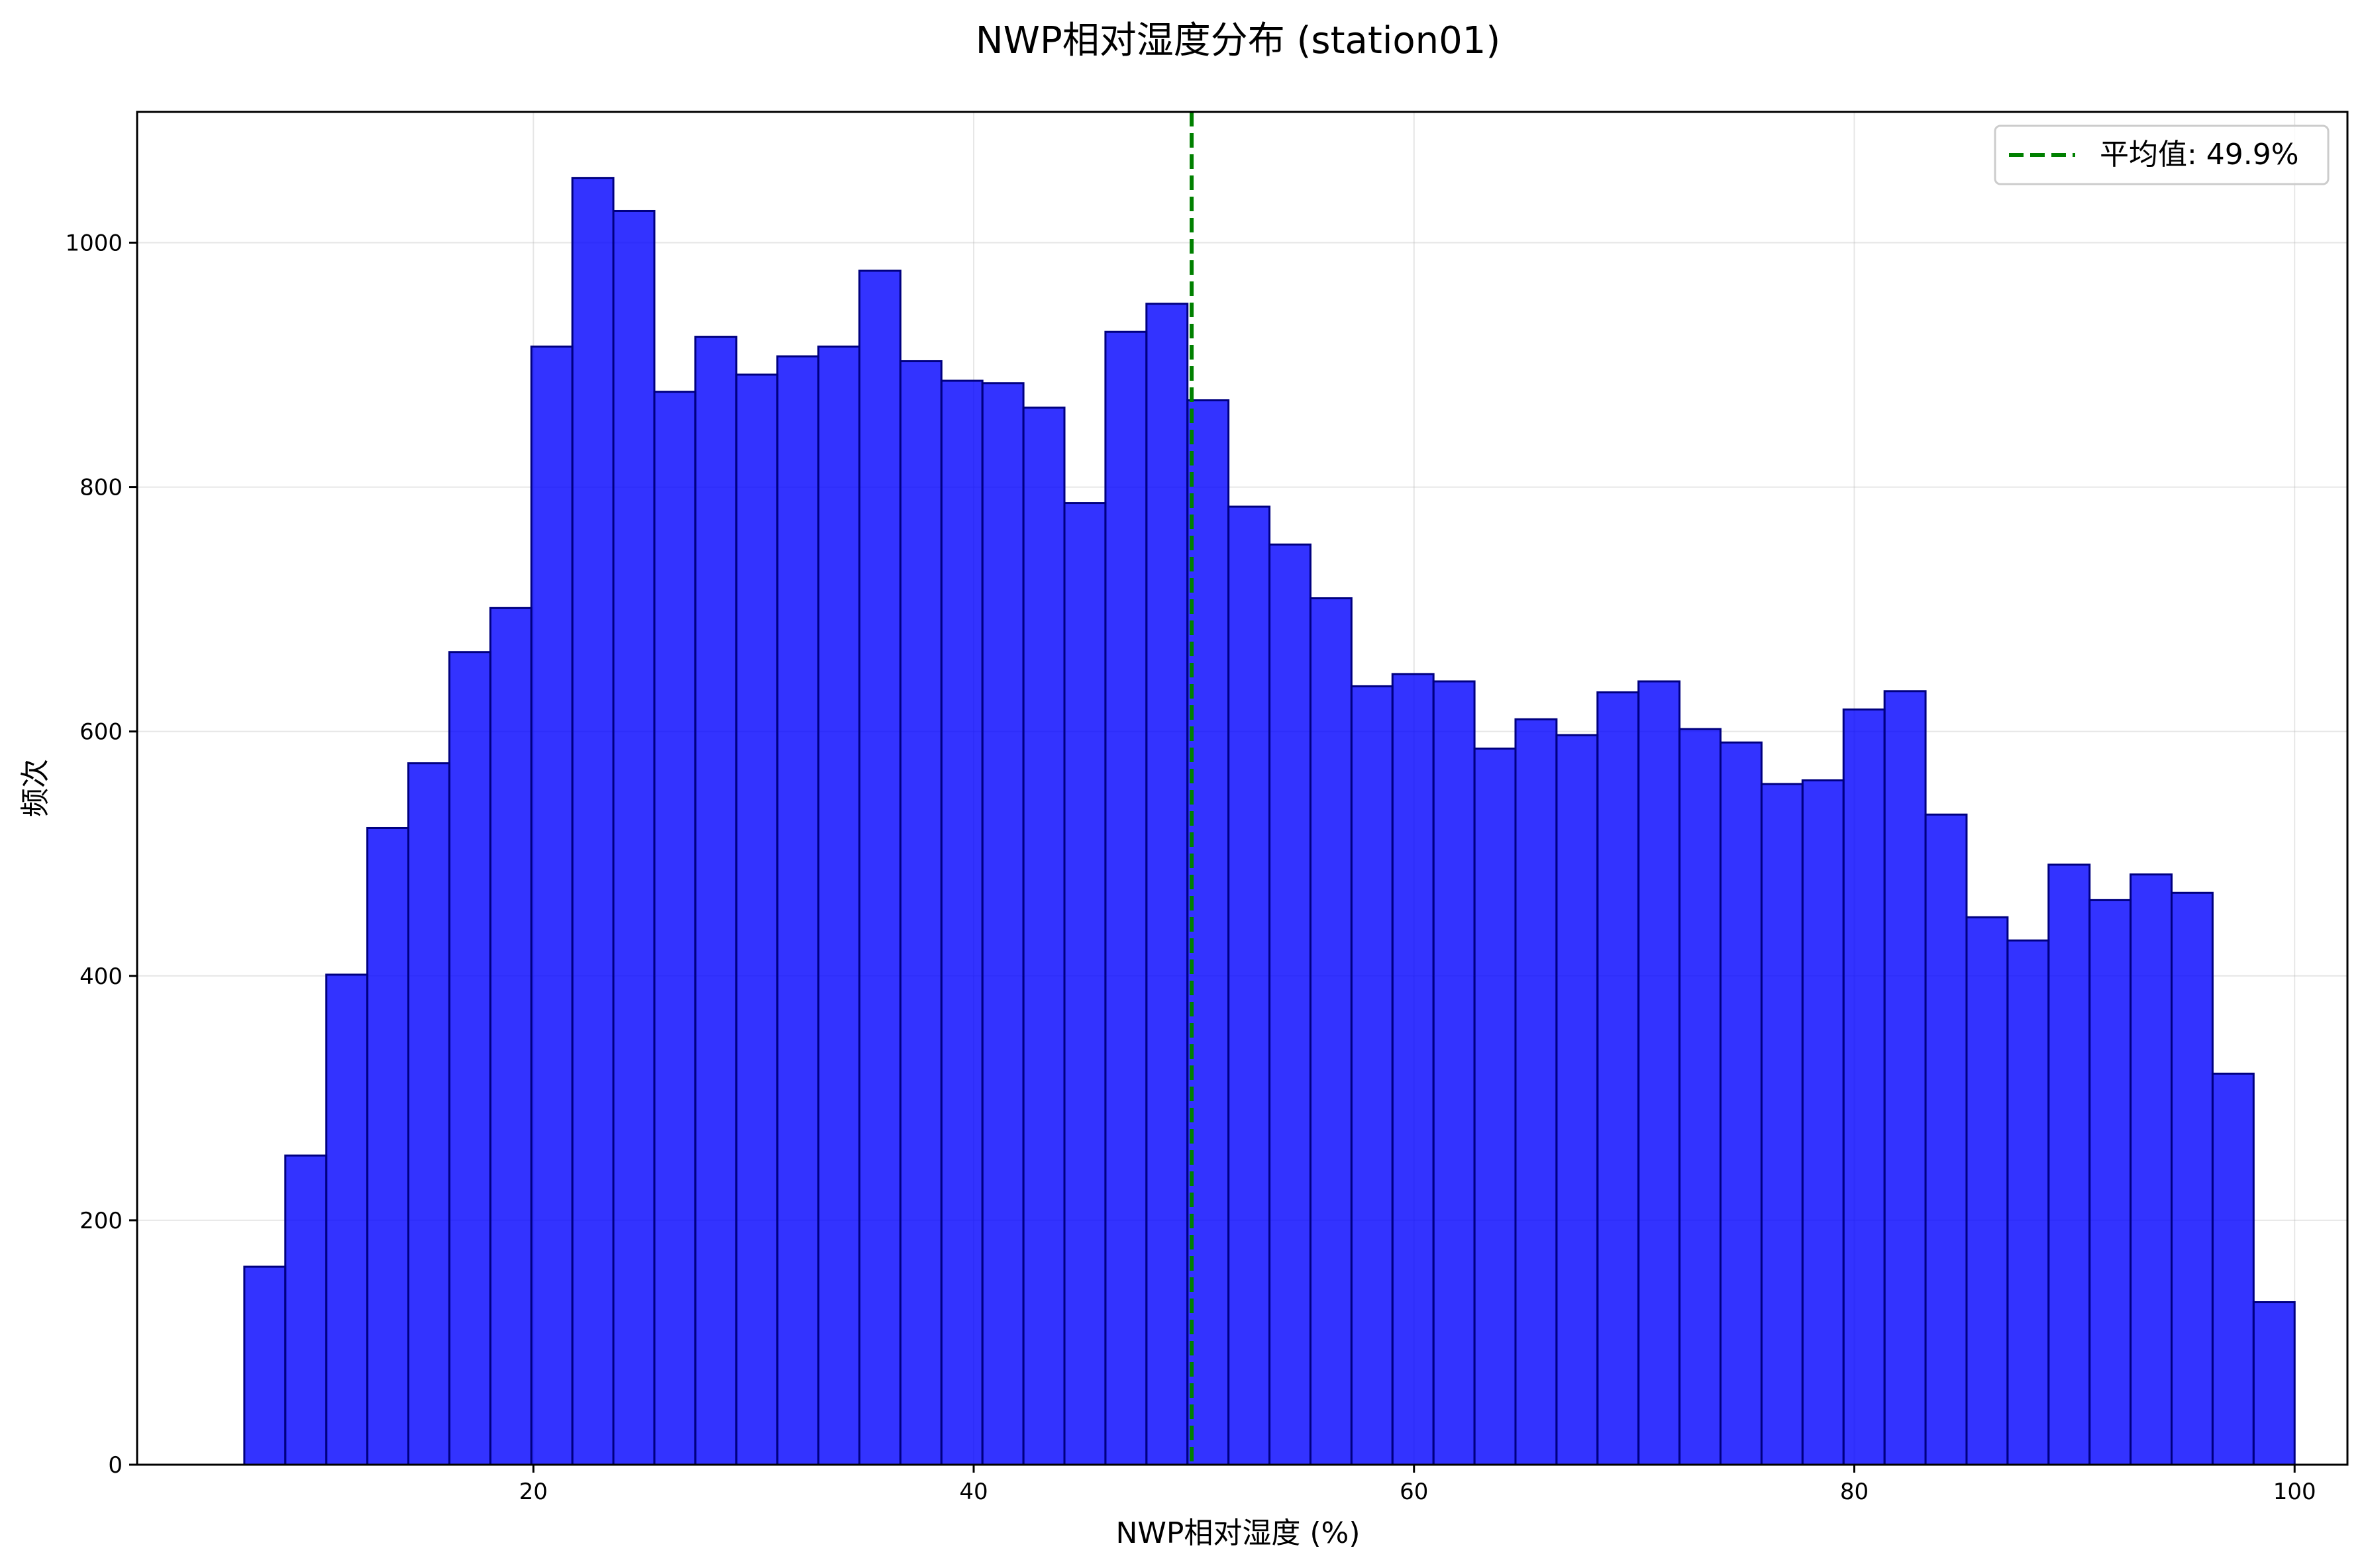 The image size is (2364, 1568). What do you see at coordinates (101, 854) in the screenshot?
I see `y-axis-ticks: 0 200 400 600 800 1000` at bounding box center [101, 854].